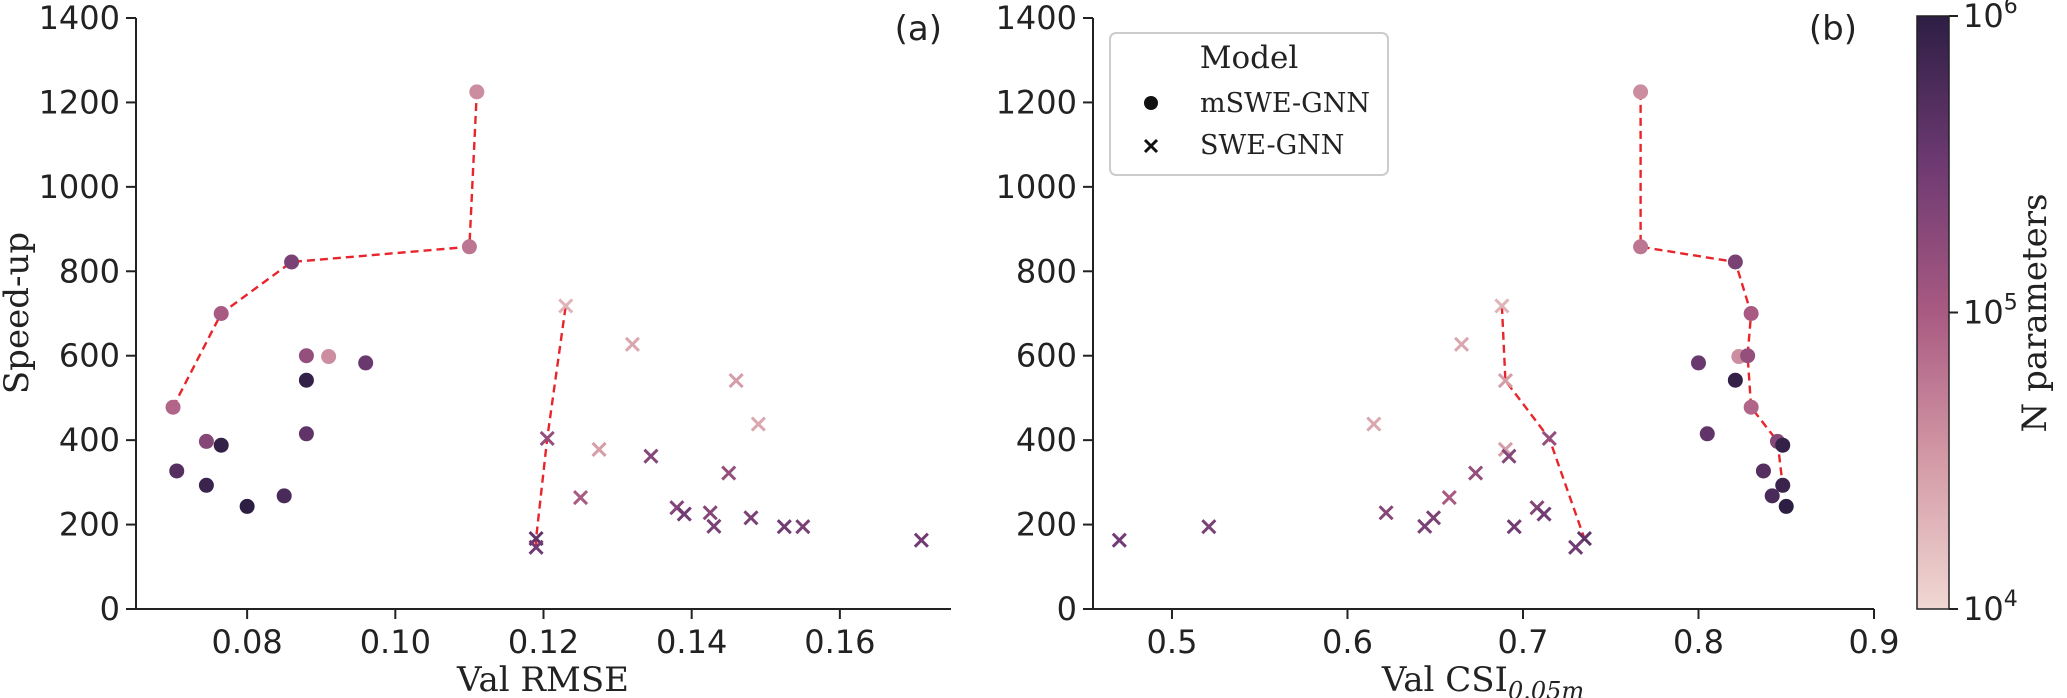 The height and width of the screenshot is (698, 2067). I want to click on pareto-fronts-b, so click(1642, 315).